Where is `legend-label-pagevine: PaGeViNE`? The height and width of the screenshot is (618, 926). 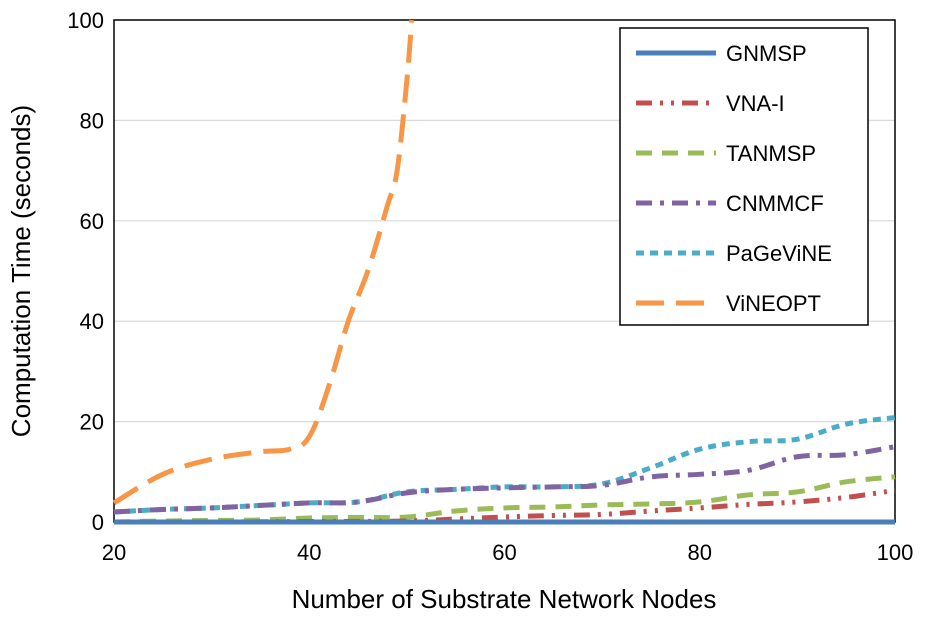
legend-label-pagevine: PaGeViNE is located at coordinates (779, 253).